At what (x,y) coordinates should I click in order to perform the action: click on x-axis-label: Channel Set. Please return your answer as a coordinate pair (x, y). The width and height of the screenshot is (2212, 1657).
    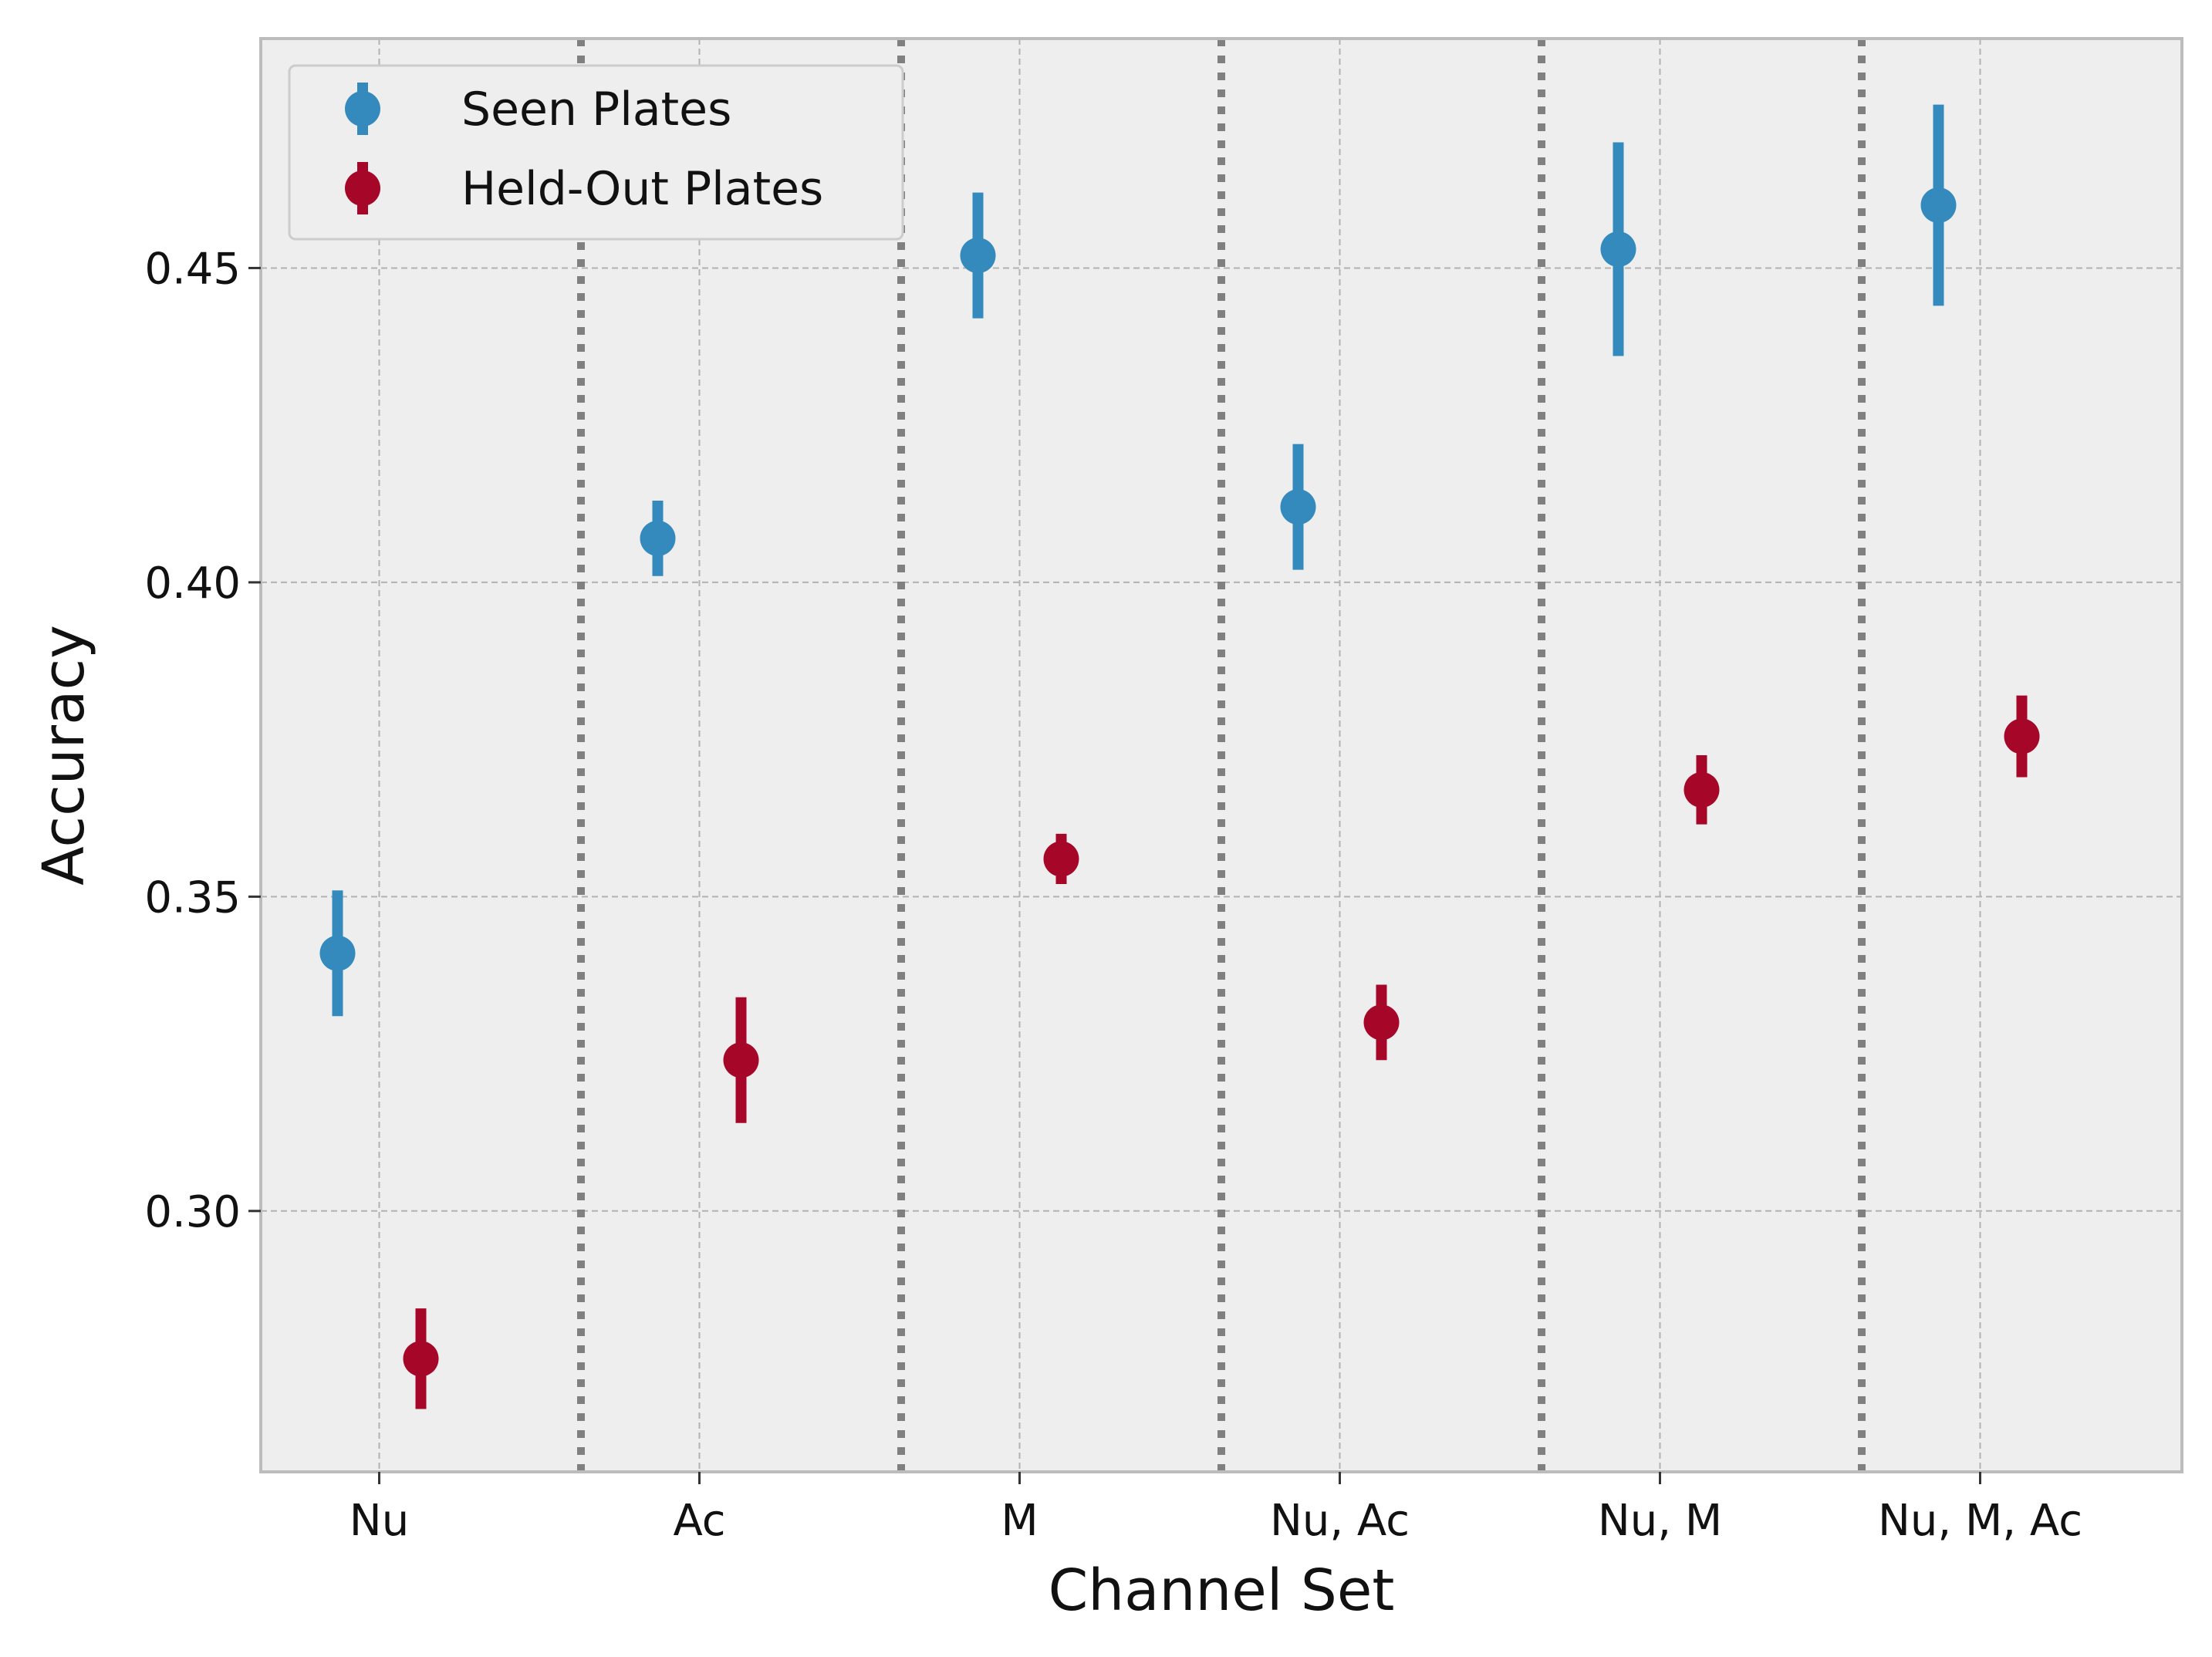
    Looking at the image, I should click on (1222, 1590).